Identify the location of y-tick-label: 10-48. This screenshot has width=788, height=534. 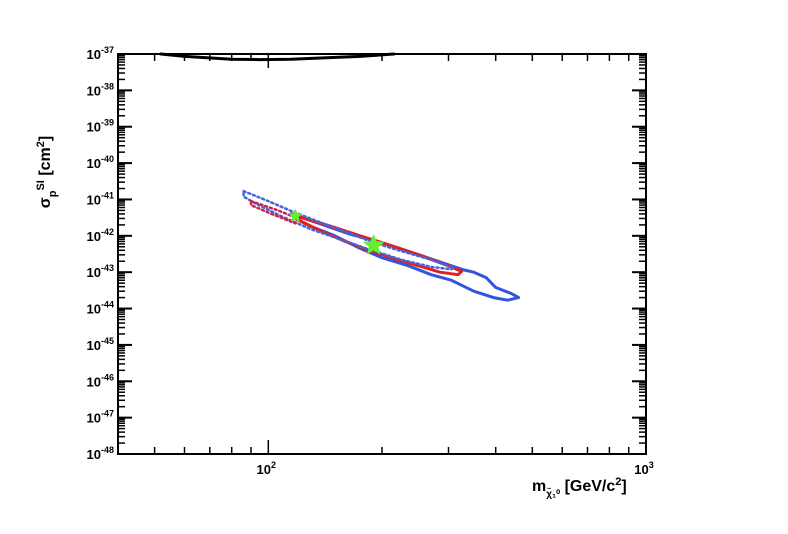
(100, 453).